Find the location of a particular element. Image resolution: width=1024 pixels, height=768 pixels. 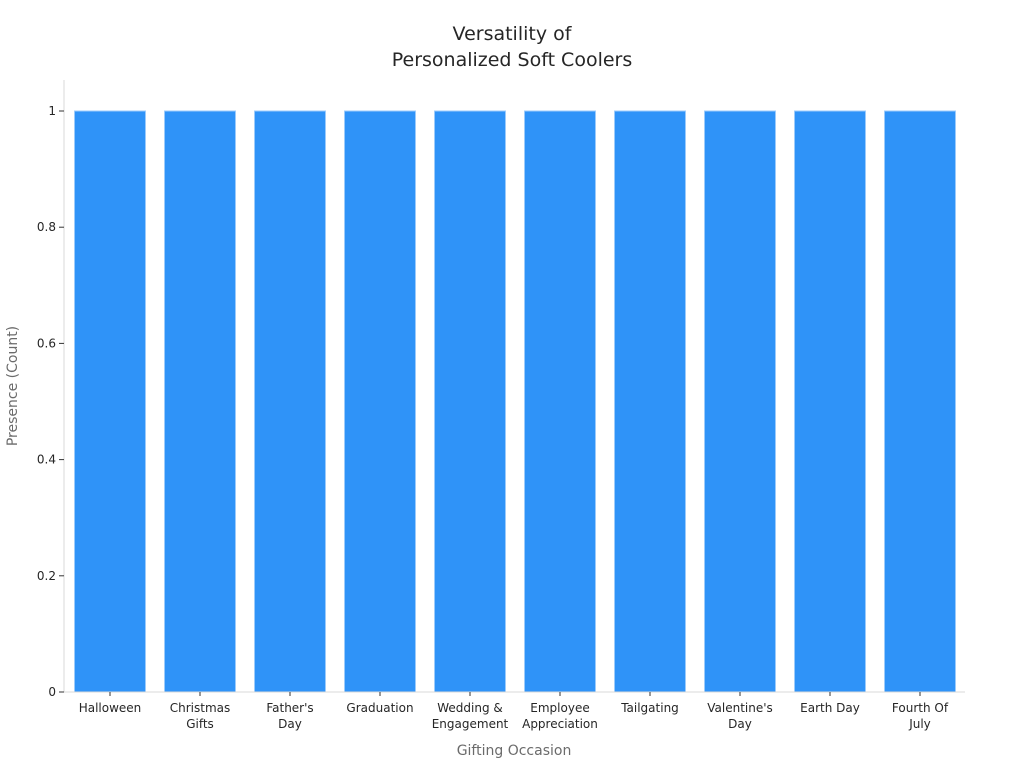

y-tick-label: 0.6 is located at coordinates (46, 343).